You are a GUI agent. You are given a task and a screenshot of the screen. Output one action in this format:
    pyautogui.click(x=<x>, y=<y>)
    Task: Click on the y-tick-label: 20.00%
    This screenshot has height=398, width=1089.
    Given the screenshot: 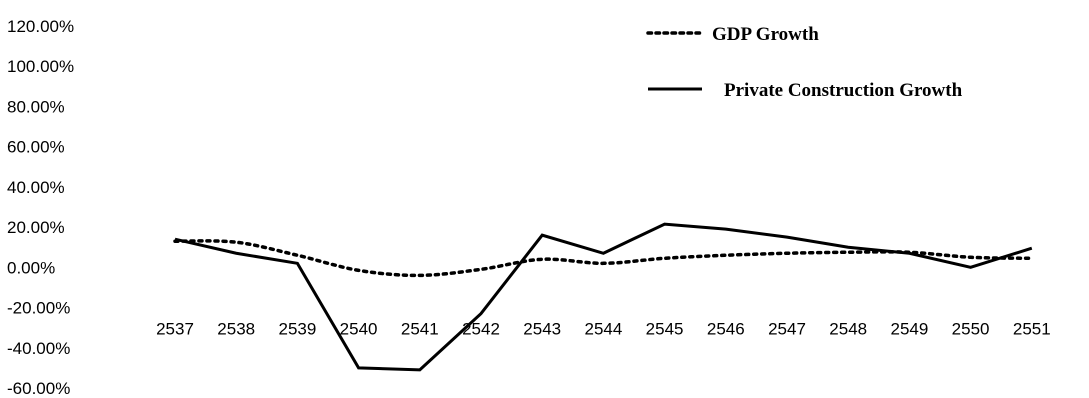 What is the action you would take?
    pyautogui.click(x=36, y=227)
    